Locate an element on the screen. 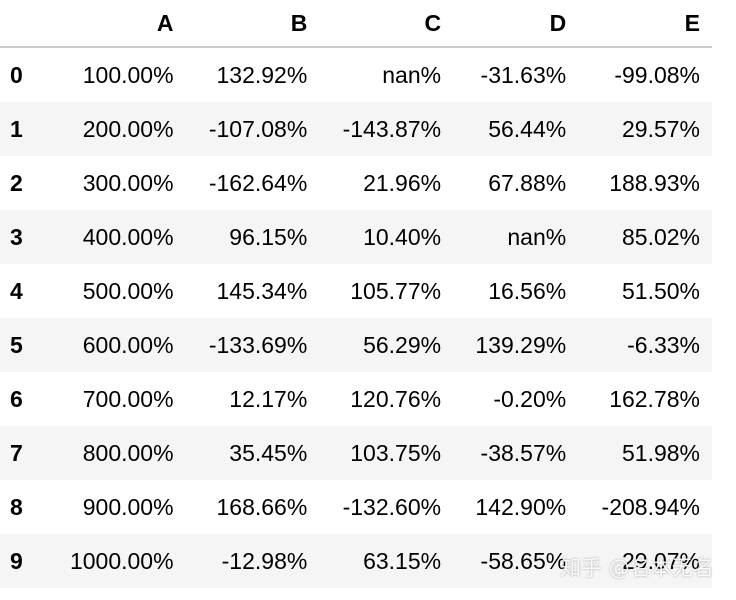 This screenshot has width=736, height=600. row-index: 2 is located at coordinates (16, 182).